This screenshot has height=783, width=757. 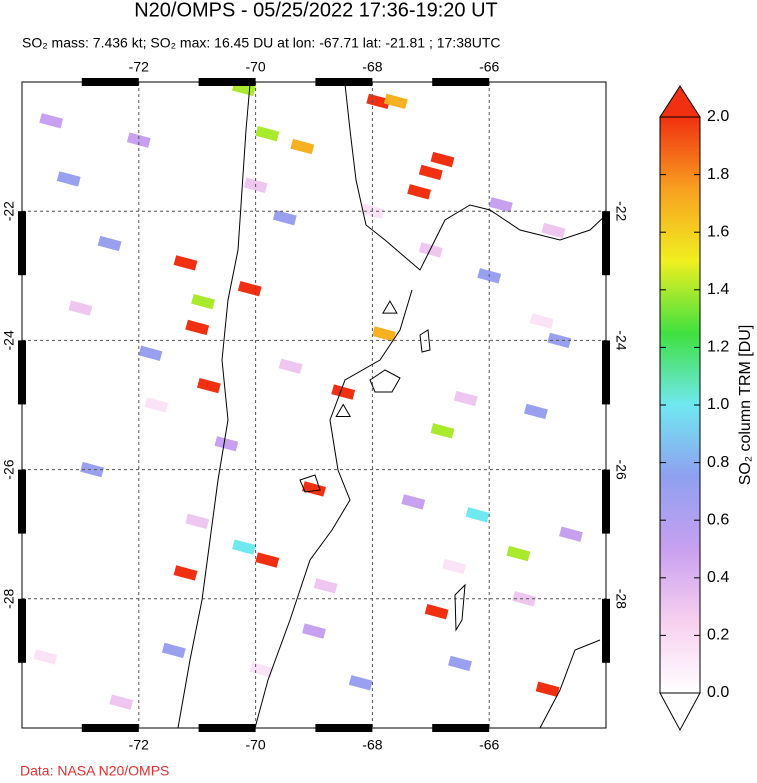 I want to click on colorbar-tick-label: 0.4, so click(x=718, y=577).